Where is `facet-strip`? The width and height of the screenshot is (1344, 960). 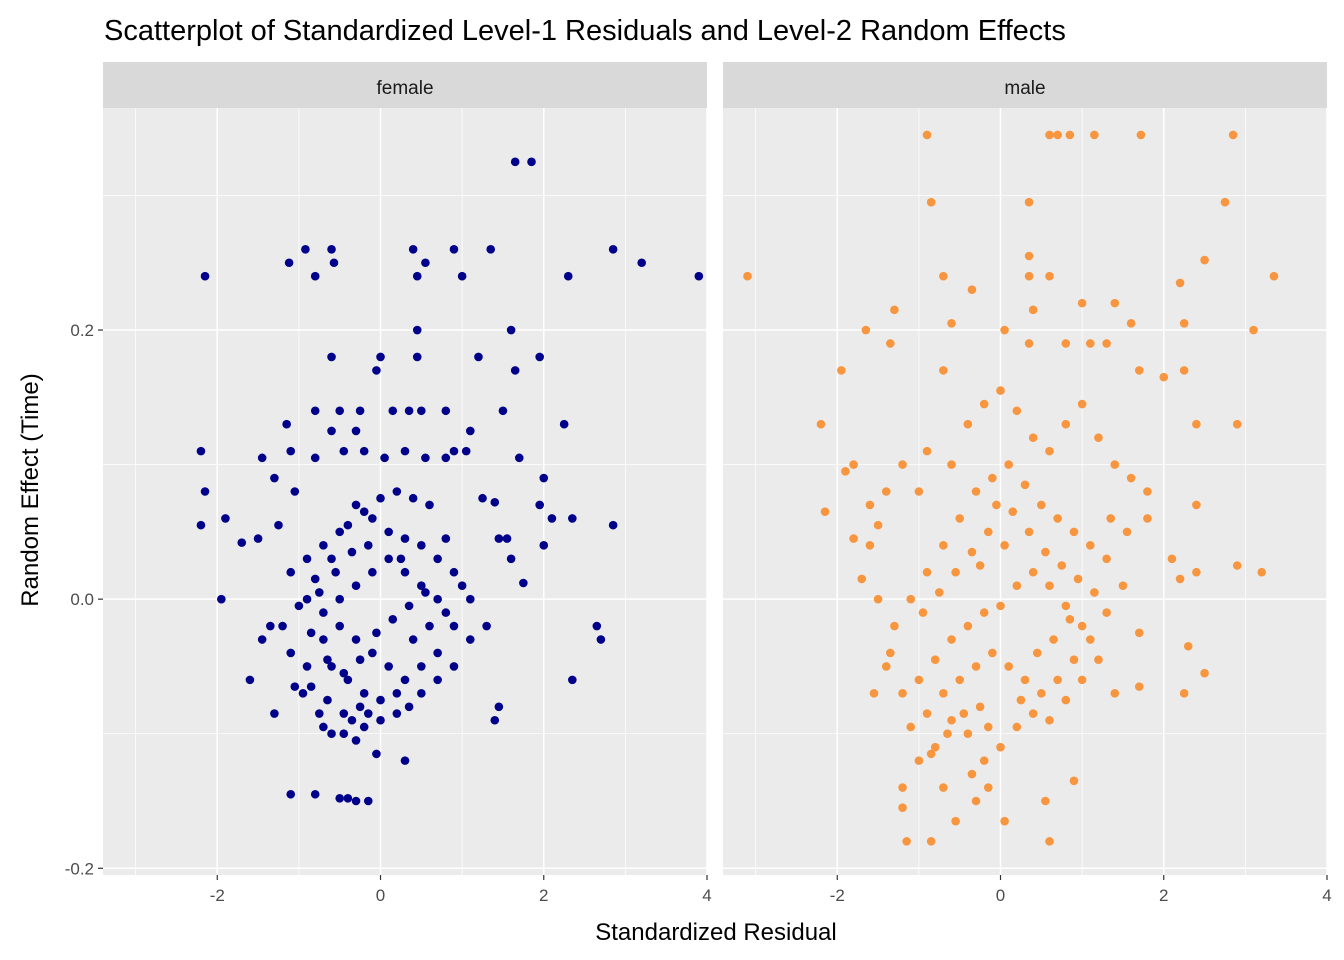 facet-strip is located at coordinates (1025, 85).